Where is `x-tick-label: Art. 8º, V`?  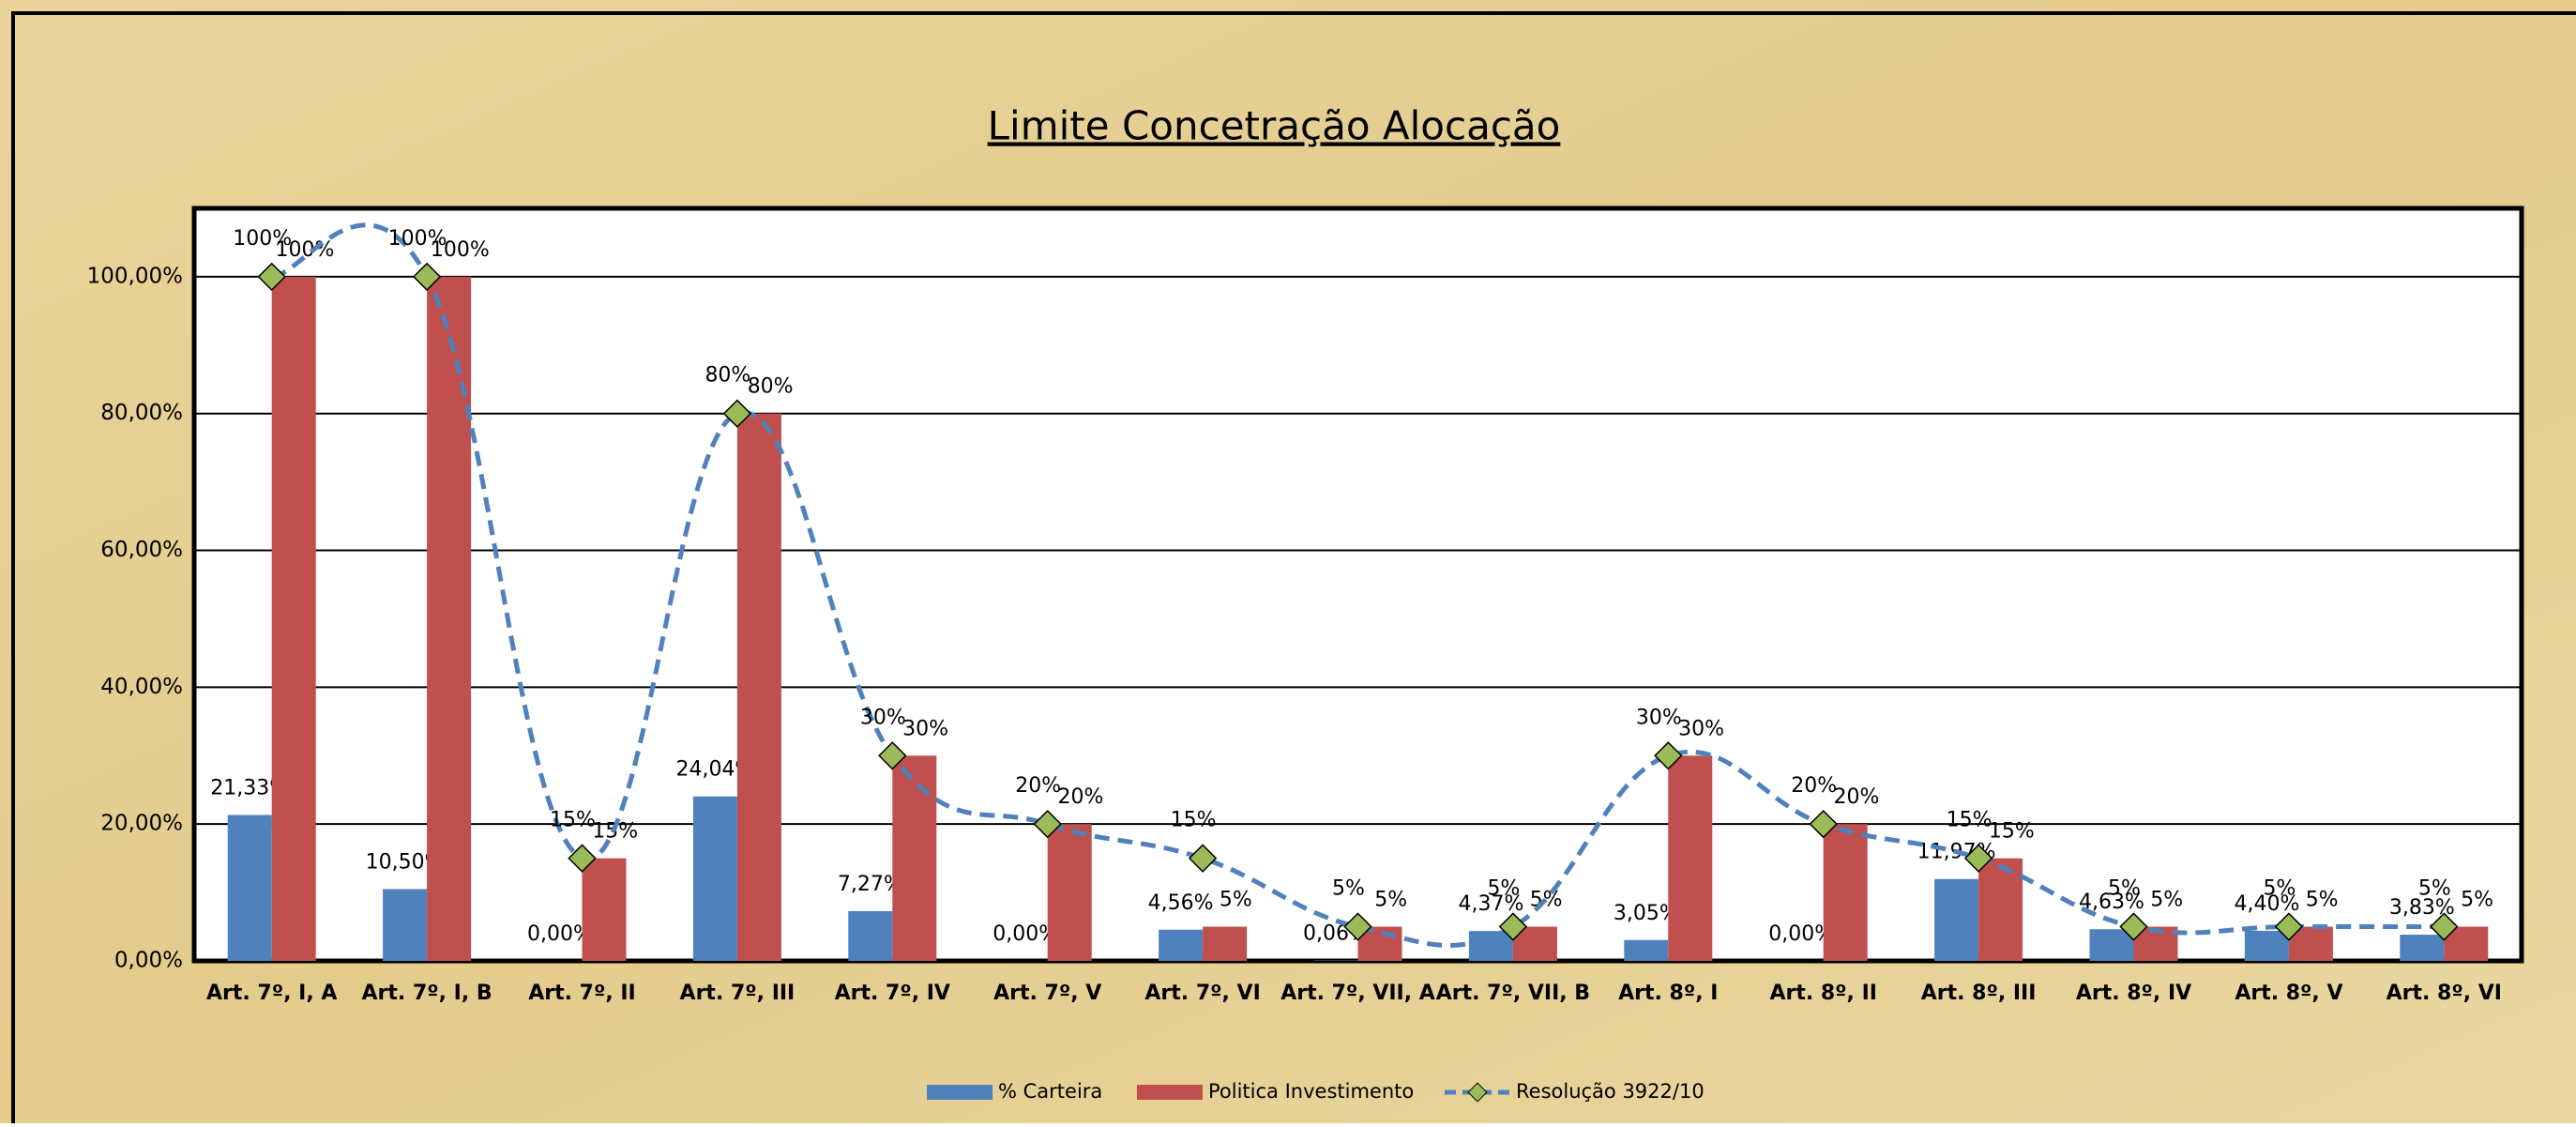 x-tick-label: Art. 8º, V is located at coordinates (2288, 994).